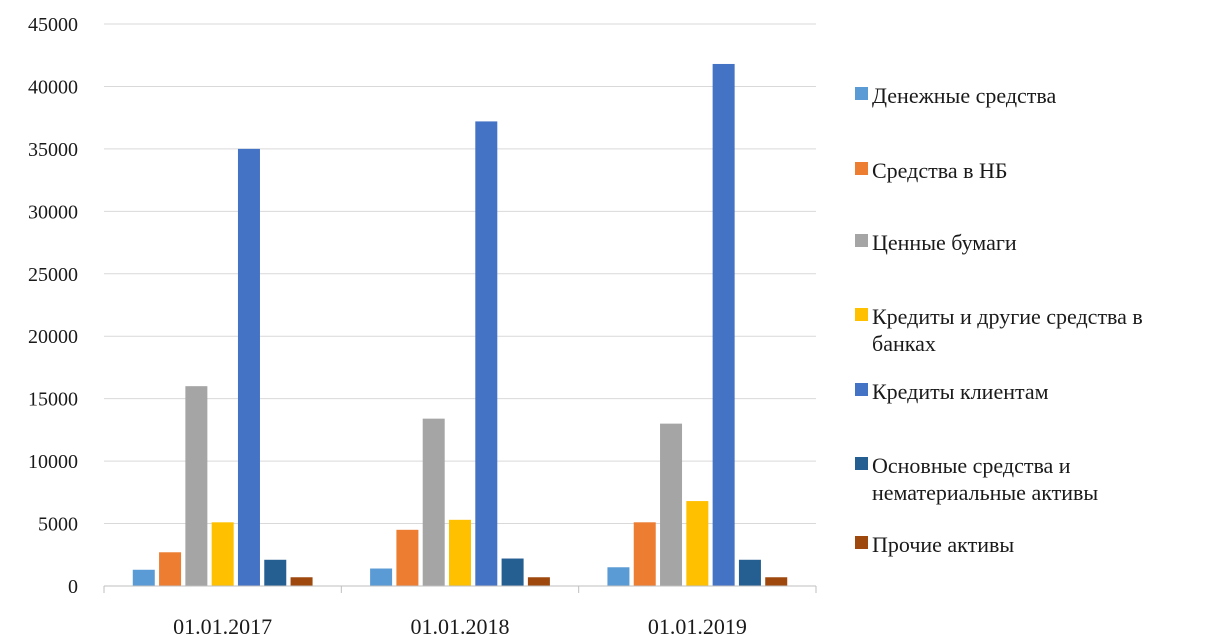 The width and height of the screenshot is (1208, 635). I want to click on y-tick-label: 45000, so click(53, 25).